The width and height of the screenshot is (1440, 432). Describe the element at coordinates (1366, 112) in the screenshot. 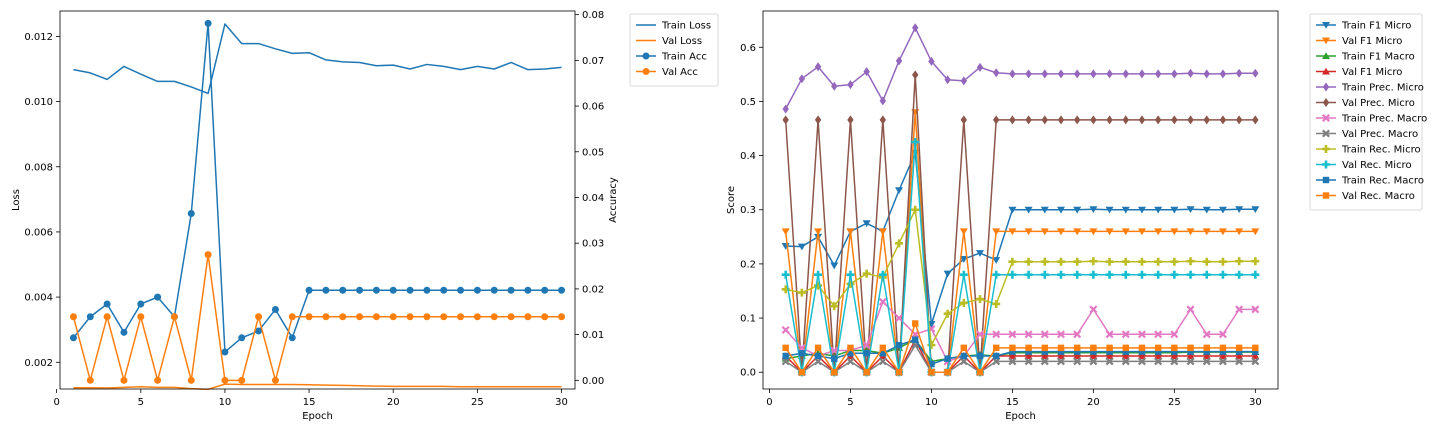

I see `legend-frame` at that location.